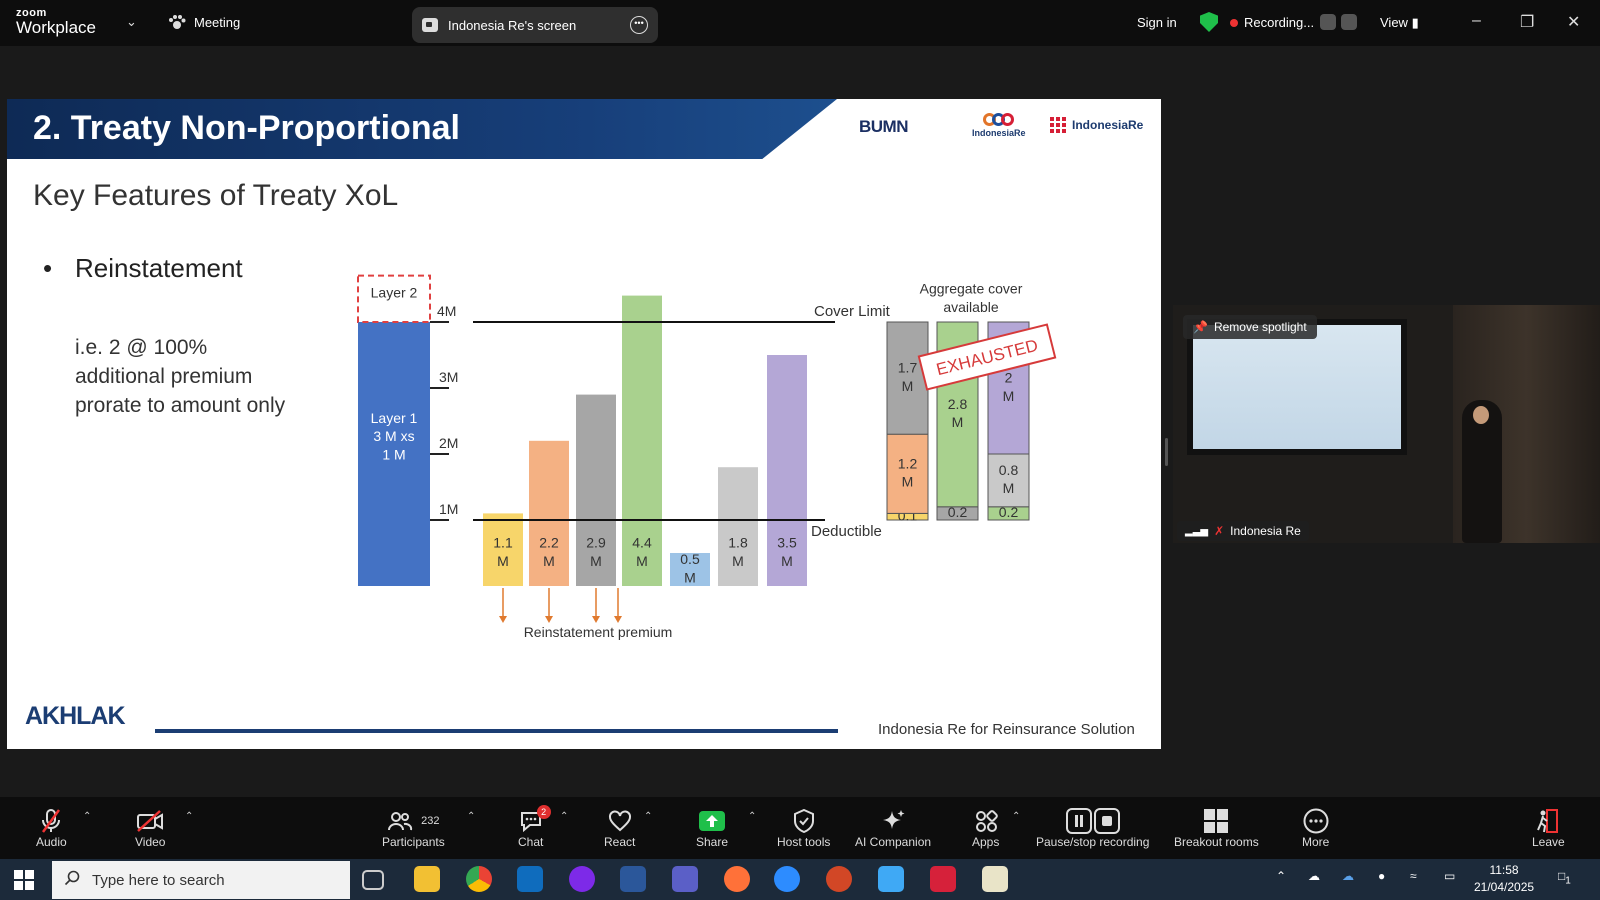  What do you see at coordinates (891, 879) in the screenshot?
I see `photos-icon` at bounding box center [891, 879].